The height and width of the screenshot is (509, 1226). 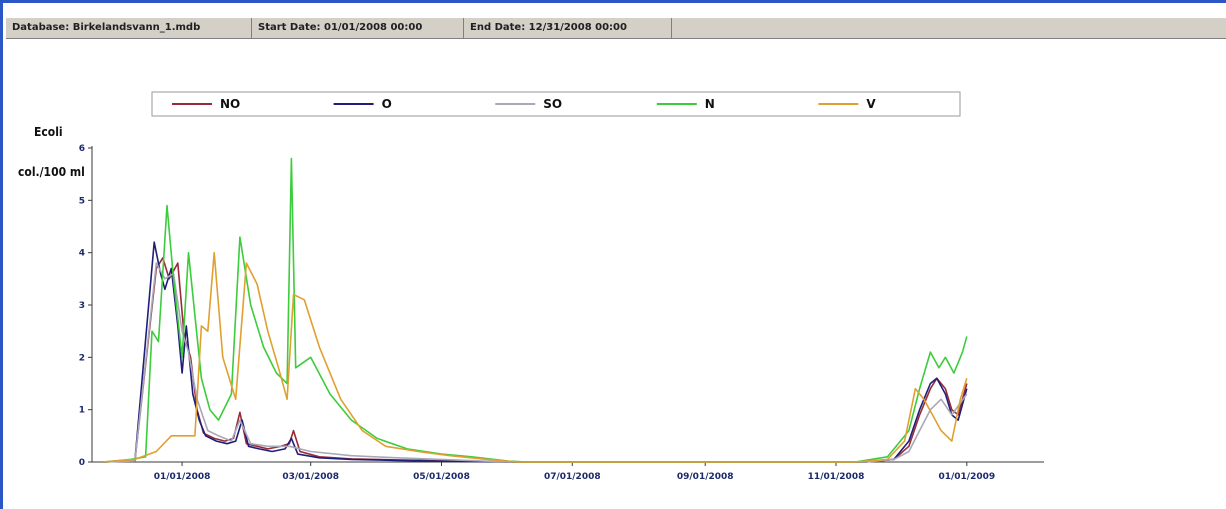 What do you see at coordinates (82, 149) in the screenshot?
I see `y-tick-label: 6` at bounding box center [82, 149].